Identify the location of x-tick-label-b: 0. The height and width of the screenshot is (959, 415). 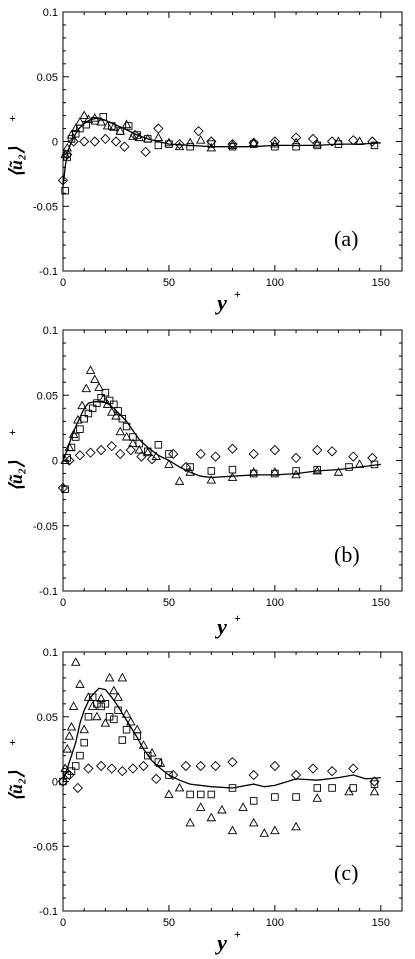
(63, 603).